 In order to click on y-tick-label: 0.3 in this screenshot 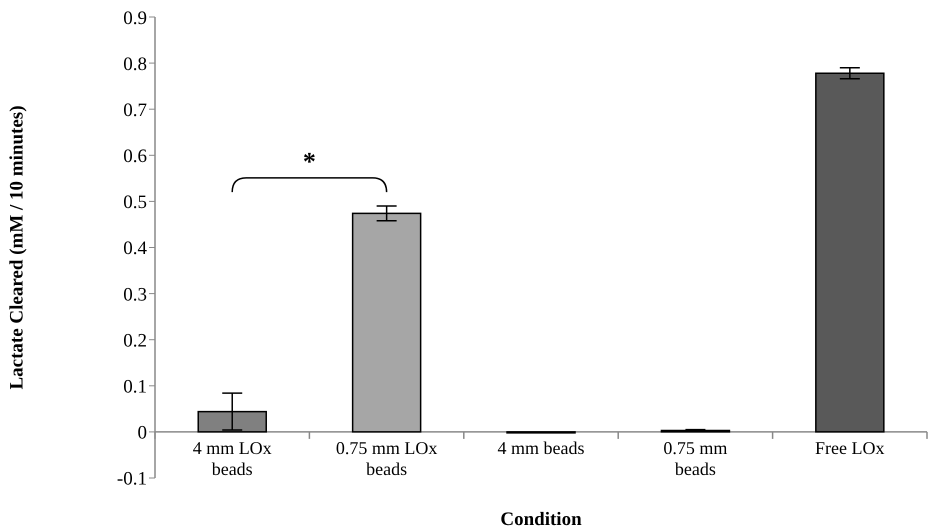, I will do `click(135, 295)`.